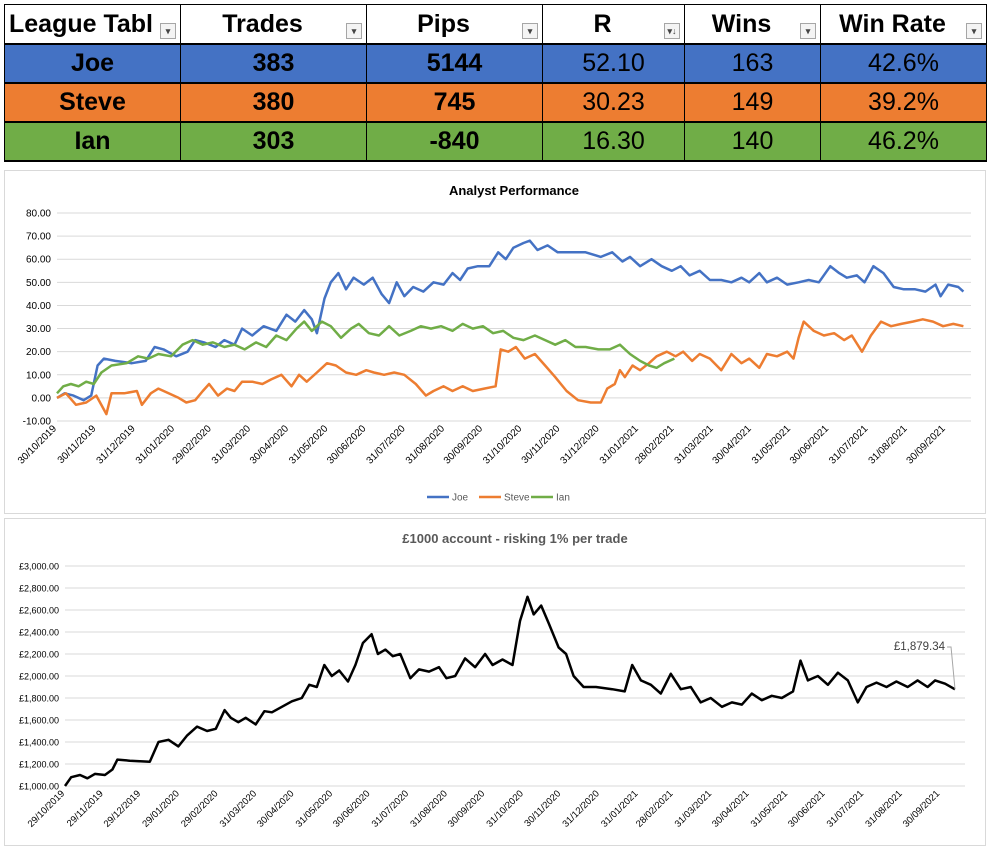 The width and height of the screenshot is (988, 850). I want to click on wins-cell: 163, so click(752, 63).